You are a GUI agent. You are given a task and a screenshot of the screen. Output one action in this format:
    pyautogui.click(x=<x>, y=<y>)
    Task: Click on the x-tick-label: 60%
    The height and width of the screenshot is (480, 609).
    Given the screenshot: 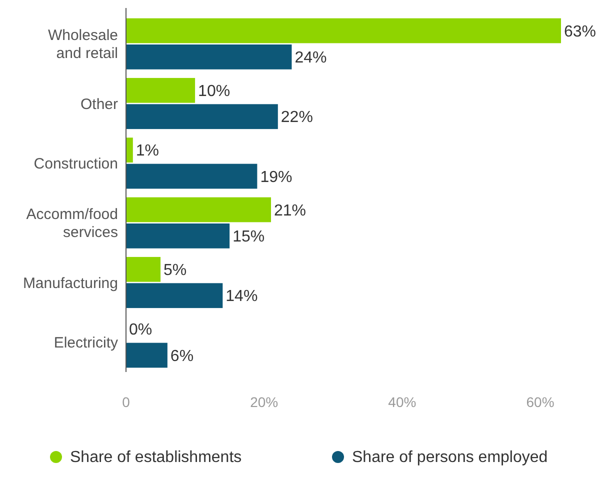 What is the action you would take?
    pyautogui.click(x=540, y=402)
    